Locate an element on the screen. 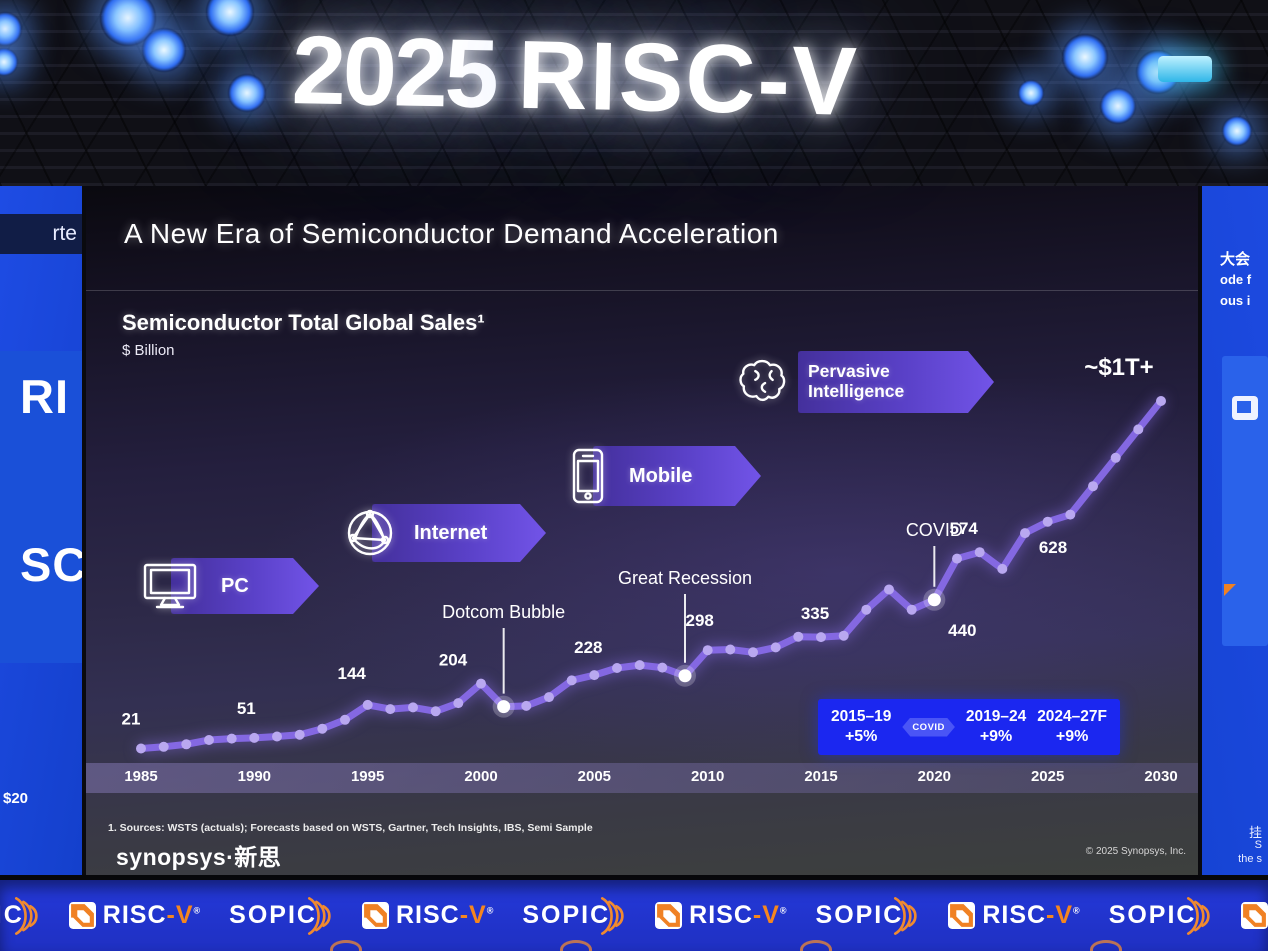  right-screen-text: ode f is located at coordinates (1236, 279).